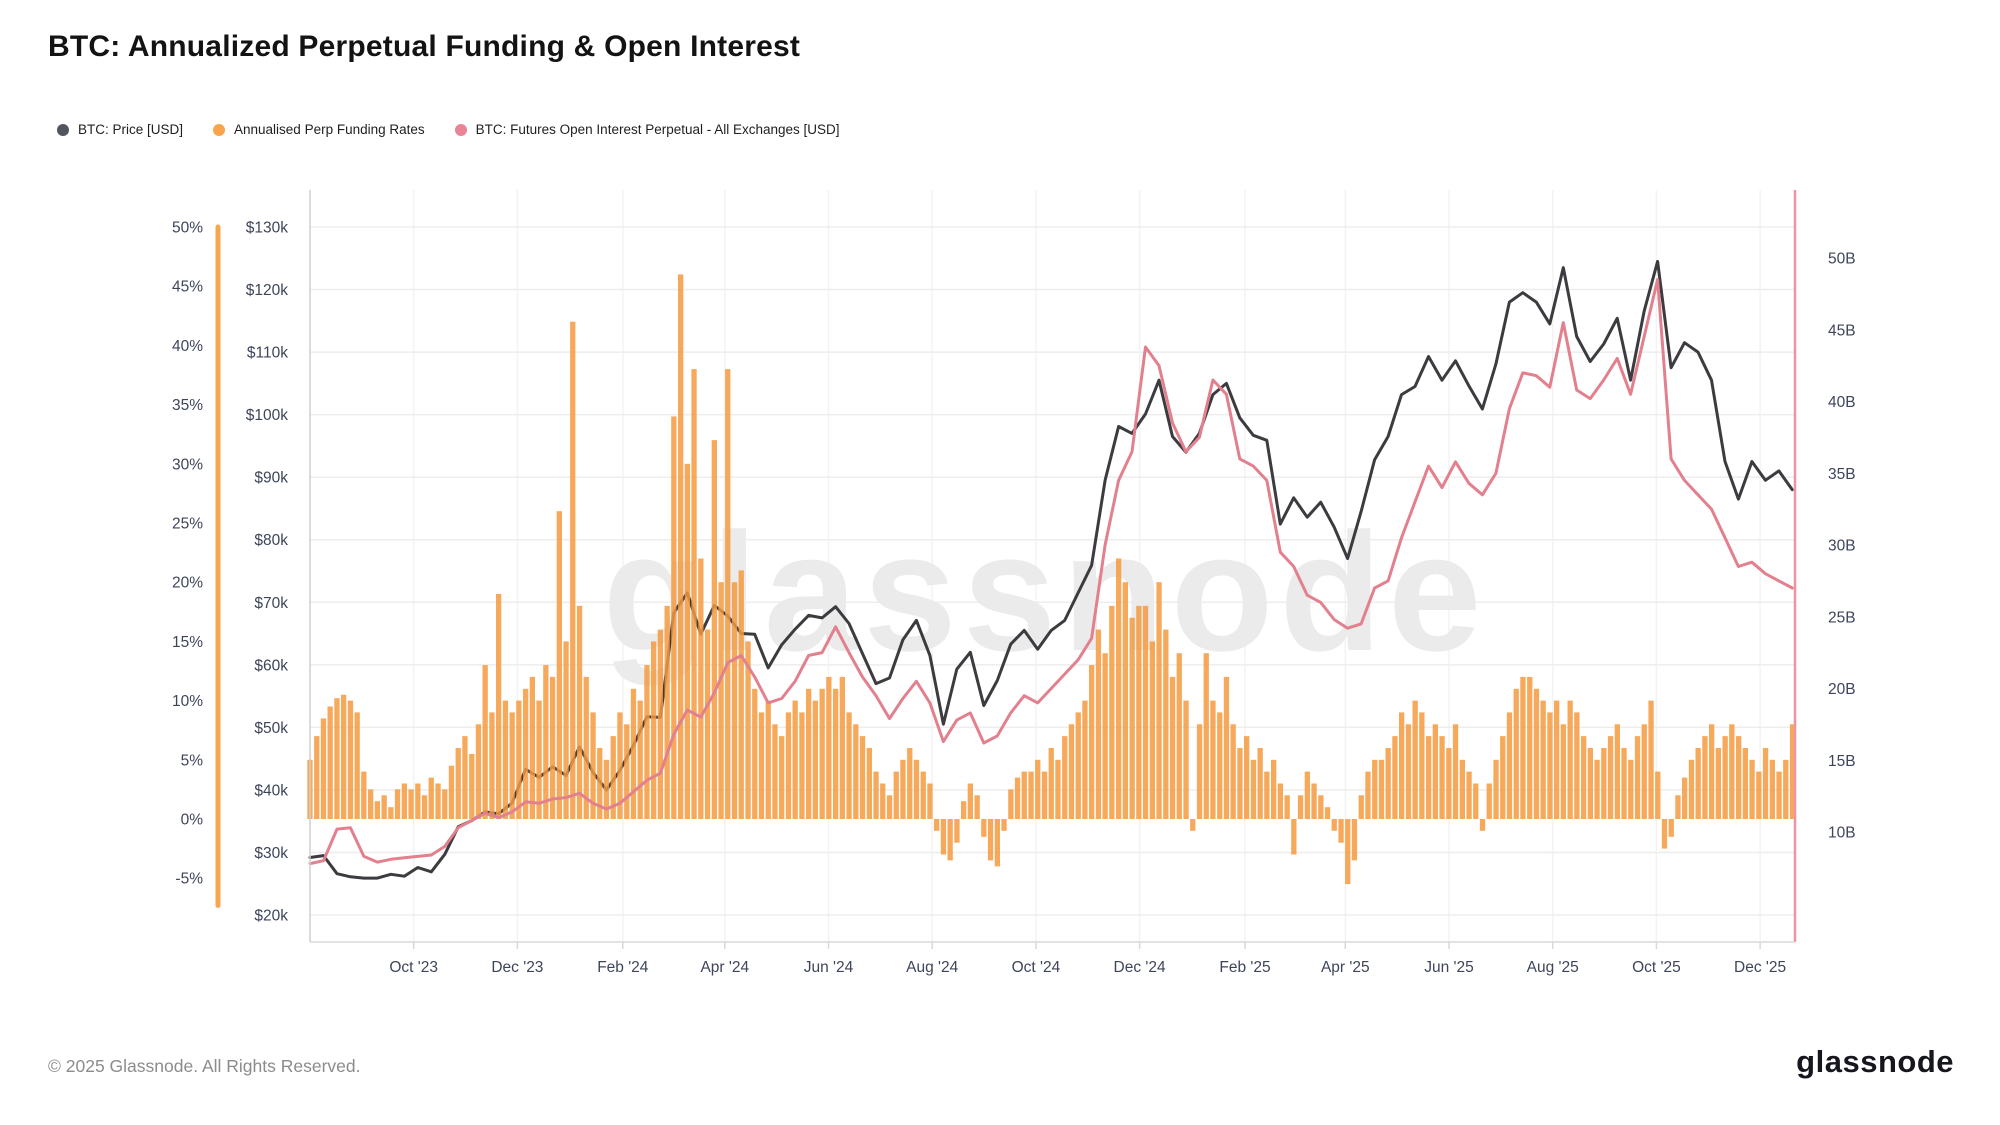 The image size is (2000, 1125). Describe the element at coordinates (271, 665) in the screenshot. I see `svg-text: $60k` at that location.